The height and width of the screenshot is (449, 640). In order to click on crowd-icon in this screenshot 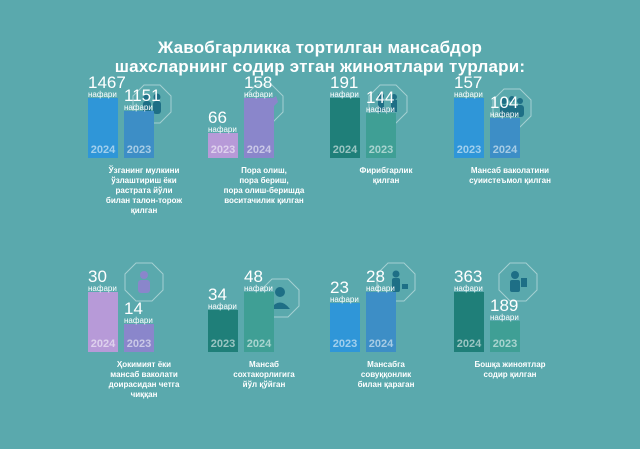, I will do `click(512, 108)`.